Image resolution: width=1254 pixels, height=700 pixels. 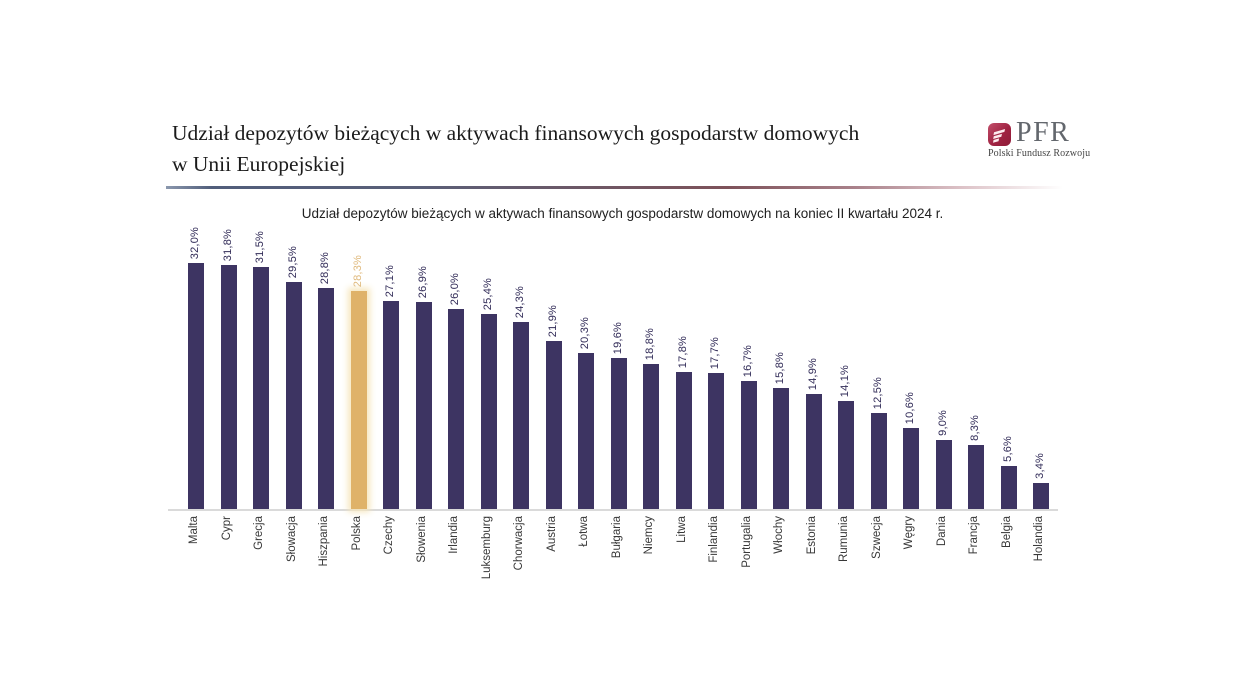 I want to click on bar-finlandia, so click(x=716, y=441).